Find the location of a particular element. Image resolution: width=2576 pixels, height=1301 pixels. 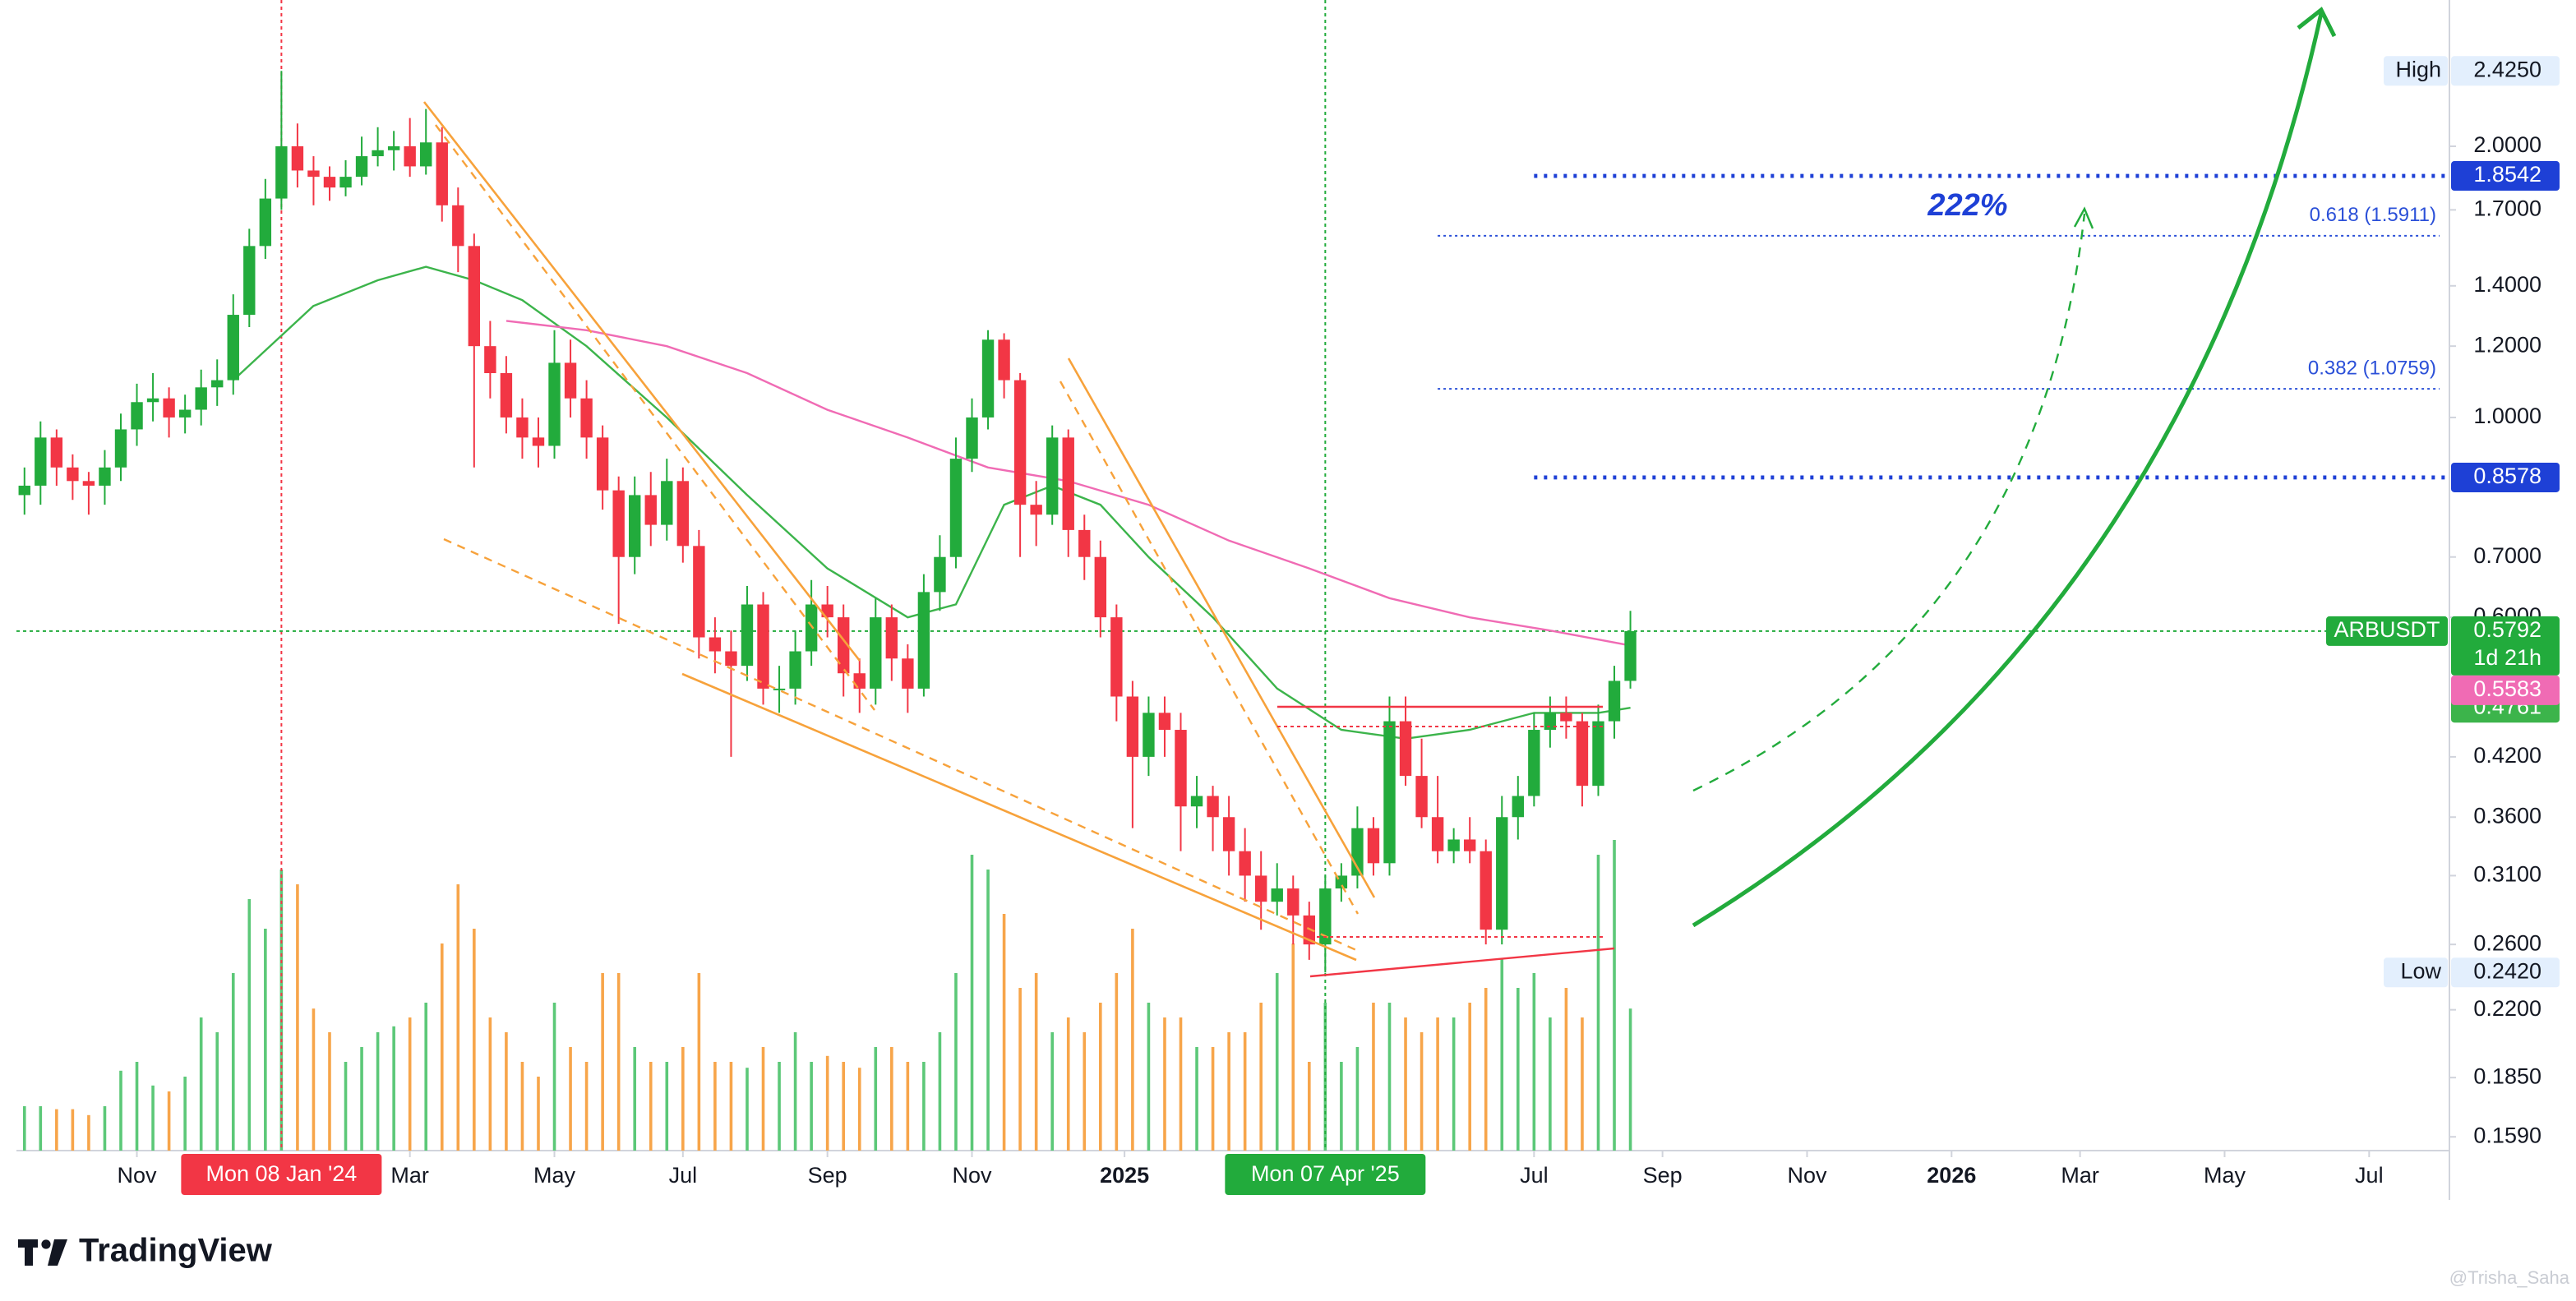

volume-layer is located at coordinates (827, 996).